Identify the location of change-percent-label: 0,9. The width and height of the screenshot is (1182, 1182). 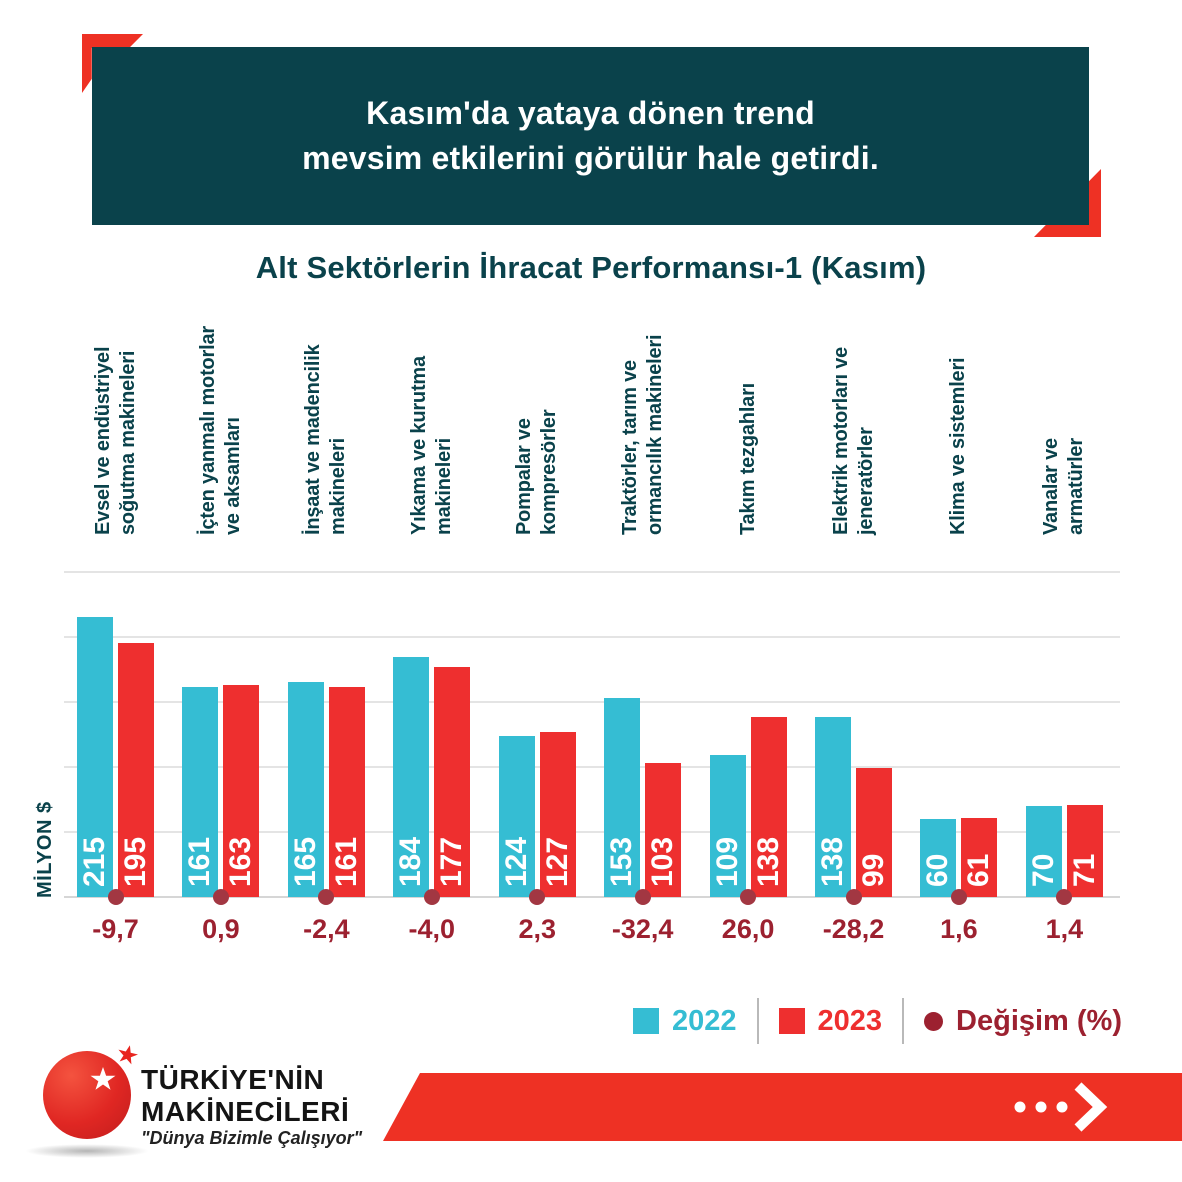
(221, 929).